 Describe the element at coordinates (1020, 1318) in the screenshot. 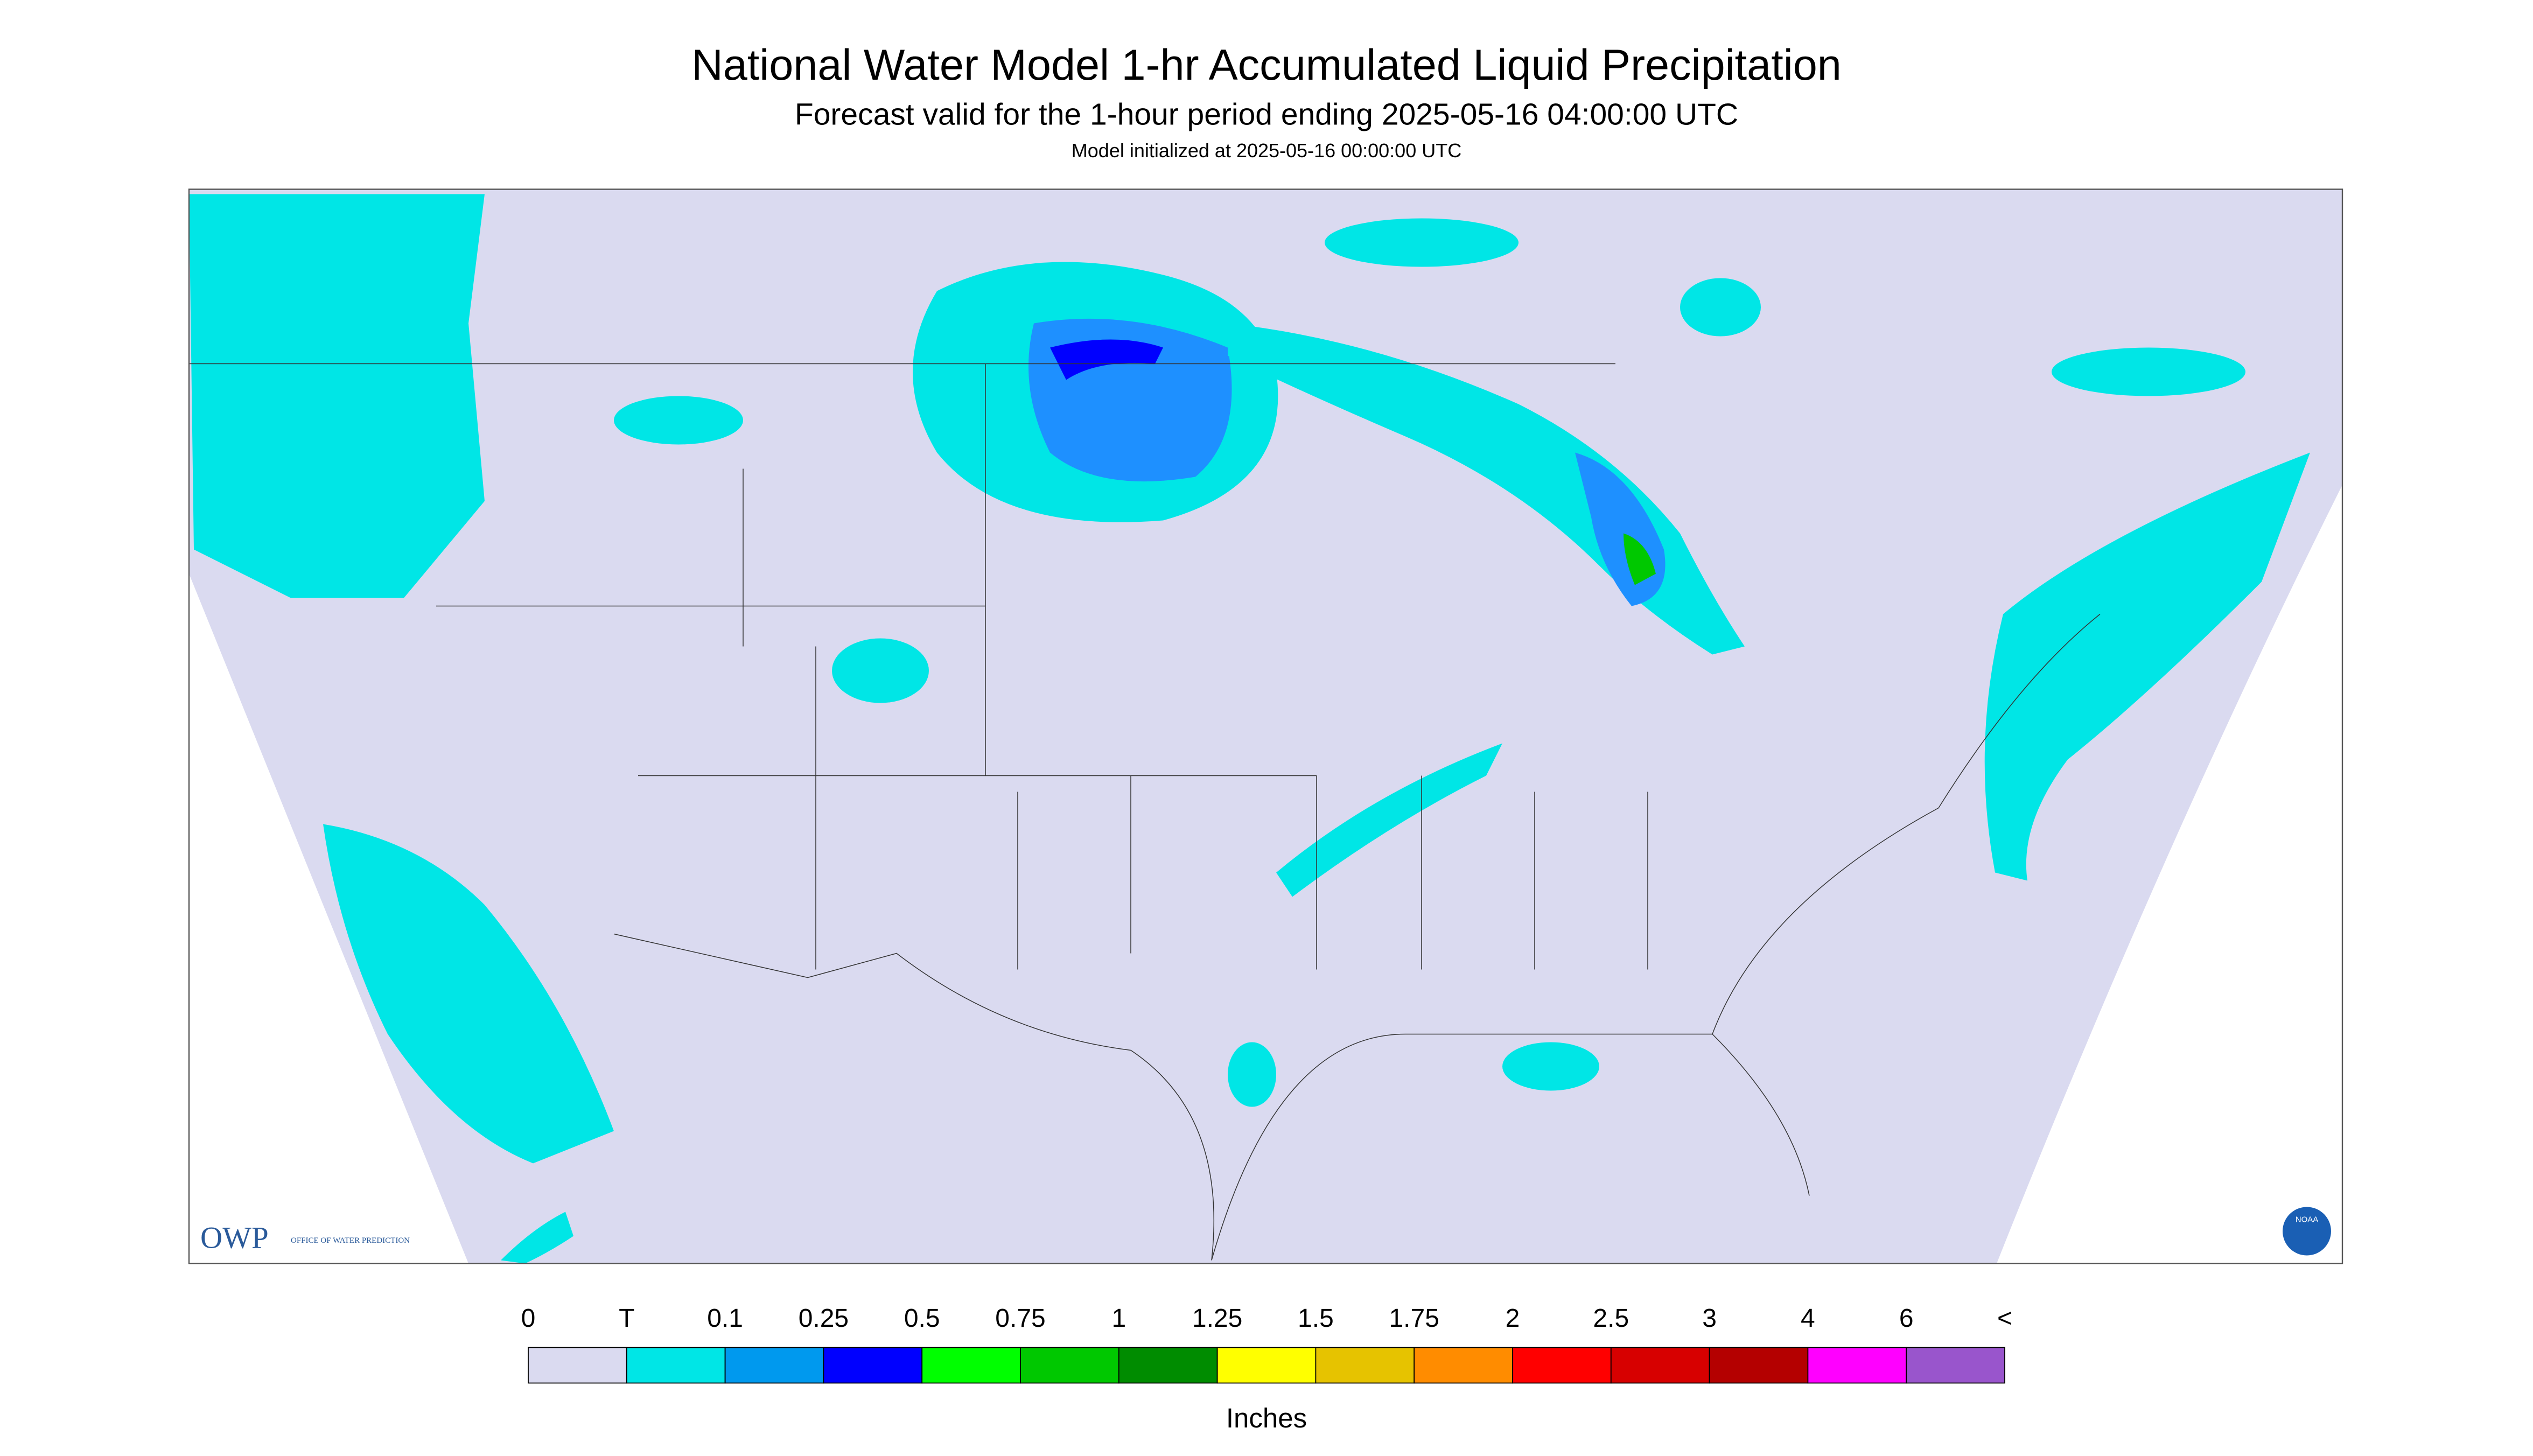

I see `colorbar-label: 0.75` at that location.